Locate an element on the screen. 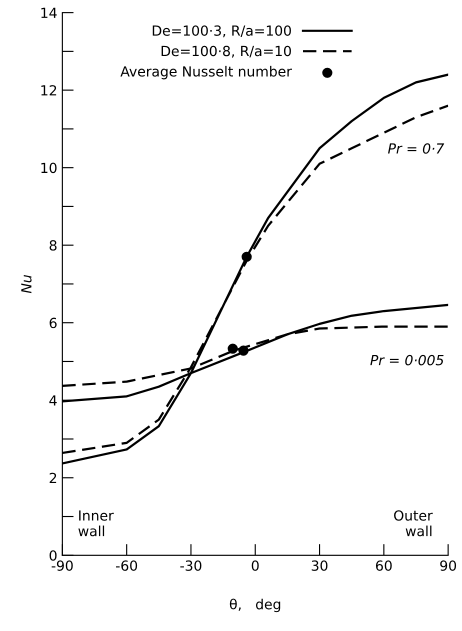 Image resolution: width=462 pixels, height=631 pixels. y-tick-label: 0 is located at coordinates (53, 555).